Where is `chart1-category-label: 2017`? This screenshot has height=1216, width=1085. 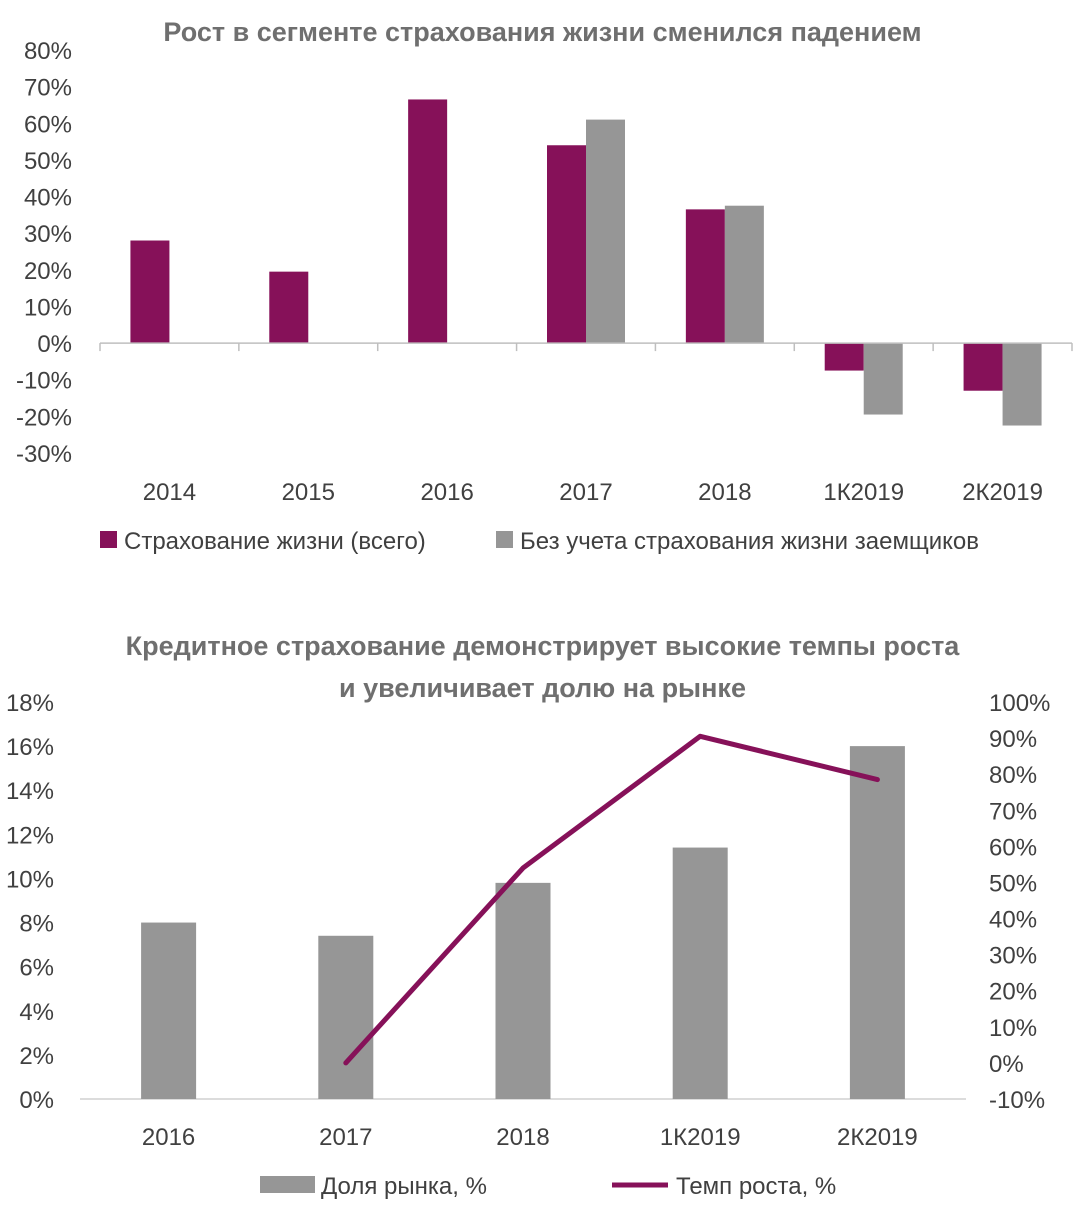
chart1-category-label: 2017 is located at coordinates (585, 492).